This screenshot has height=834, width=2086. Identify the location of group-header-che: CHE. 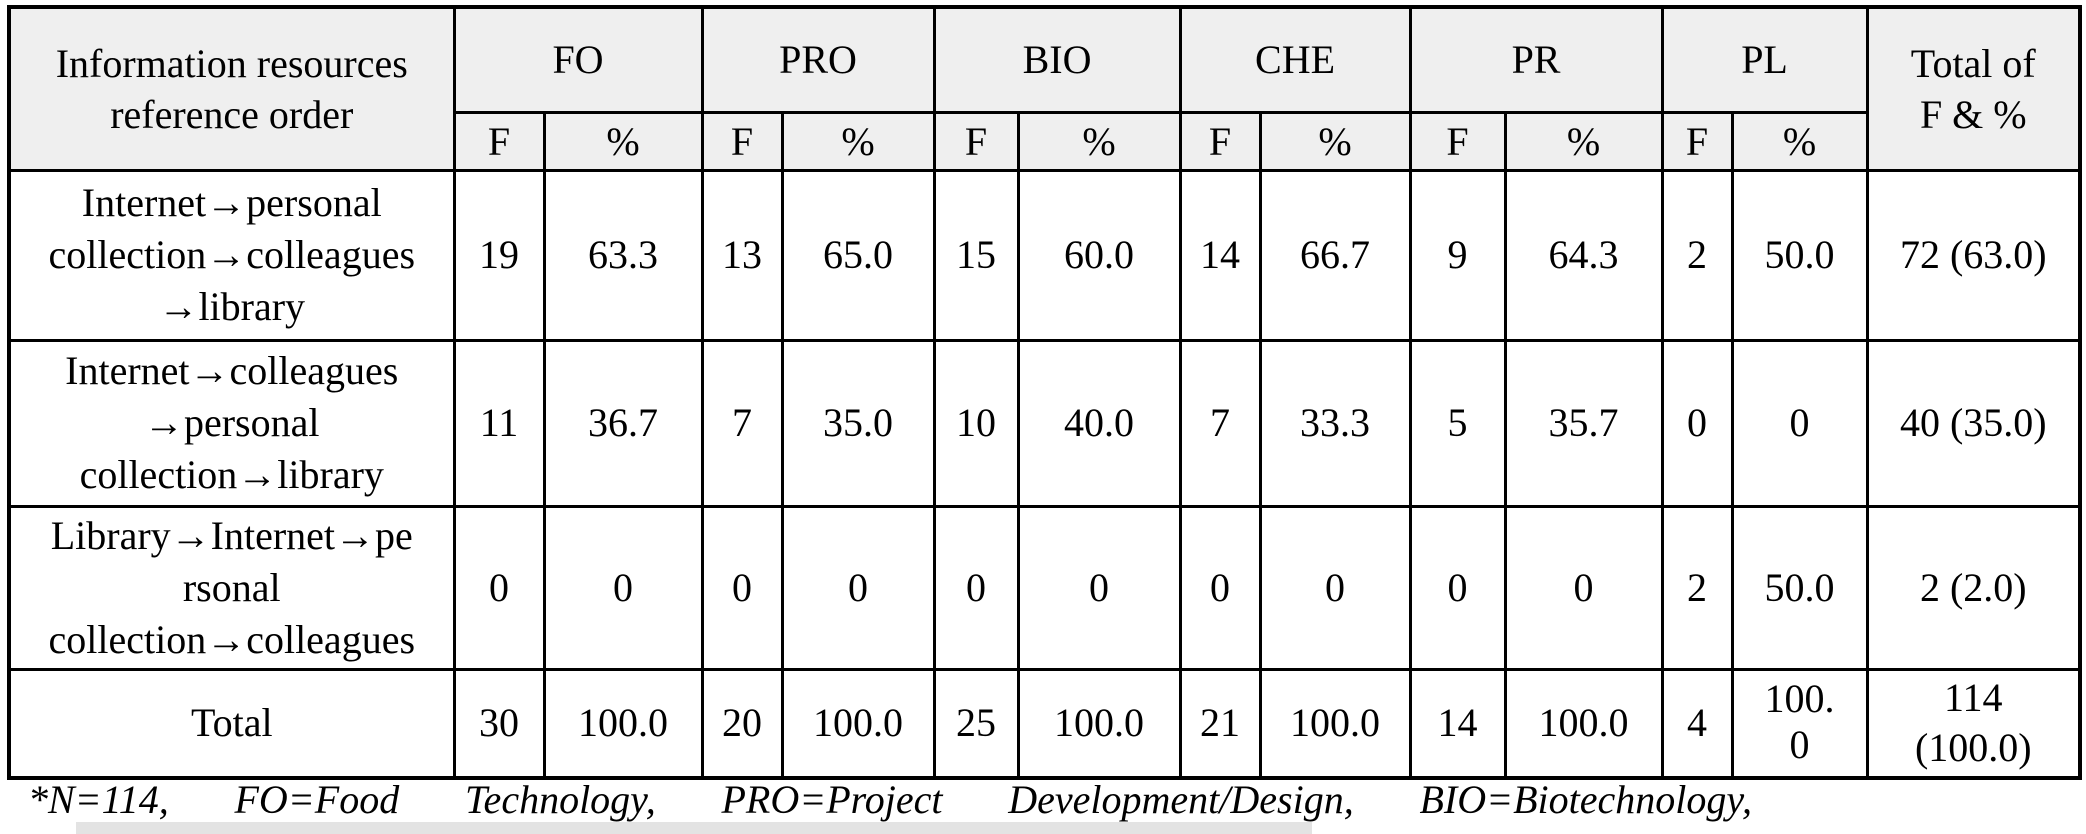
(1295, 59).